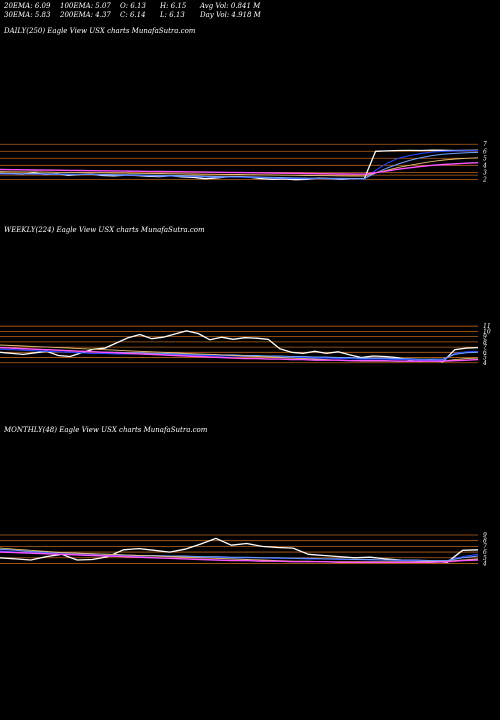  What do you see at coordinates (485, 151) in the screenshot?
I see `daily-y-tick-1: 6` at bounding box center [485, 151].